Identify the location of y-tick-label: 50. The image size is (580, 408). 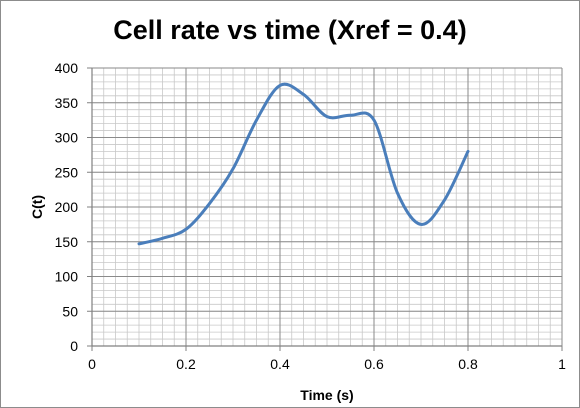
(70, 311).